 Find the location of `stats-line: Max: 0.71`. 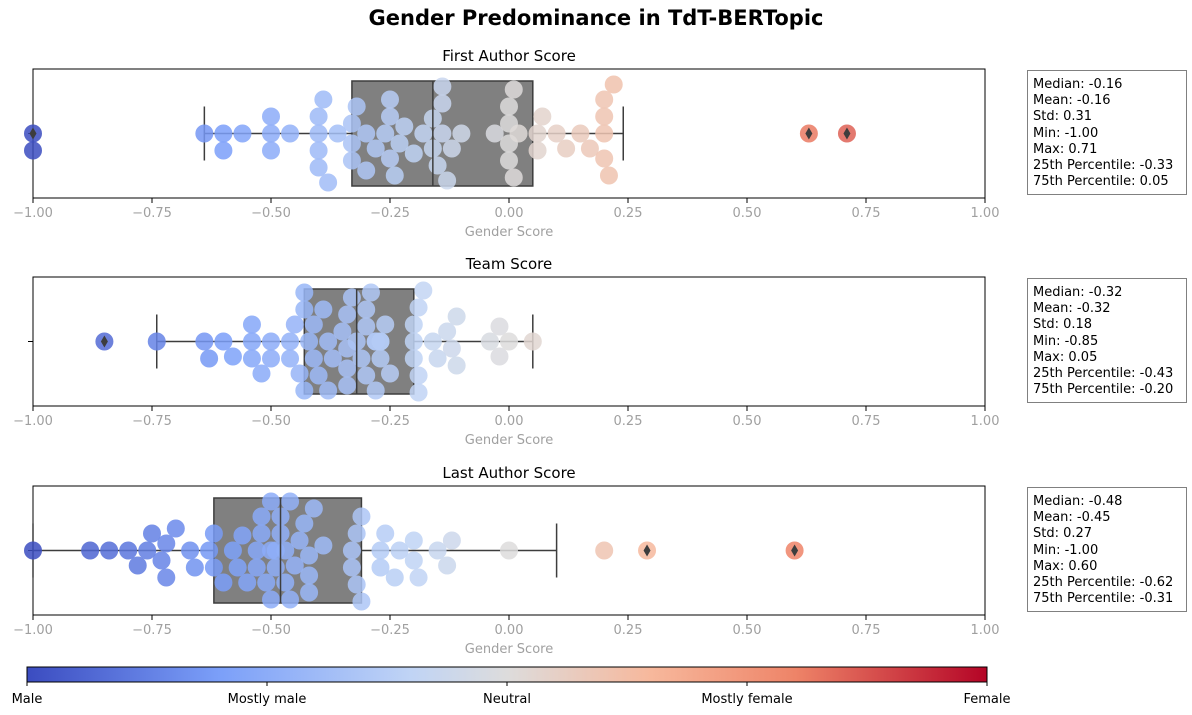

stats-line: Max: 0.71 is located at coordinates (1065, 149).